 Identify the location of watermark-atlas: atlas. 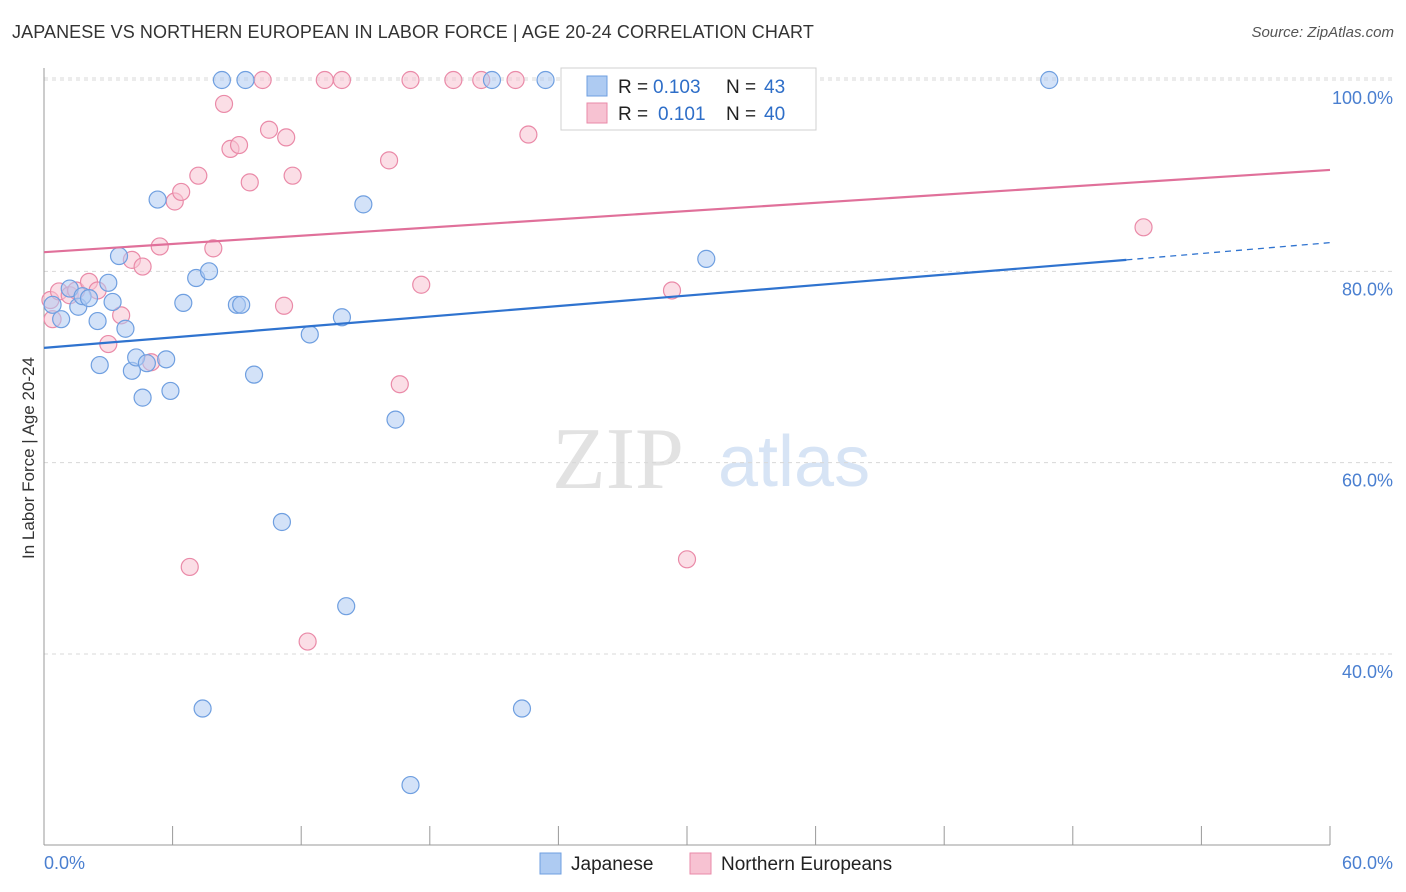
(794, 462).